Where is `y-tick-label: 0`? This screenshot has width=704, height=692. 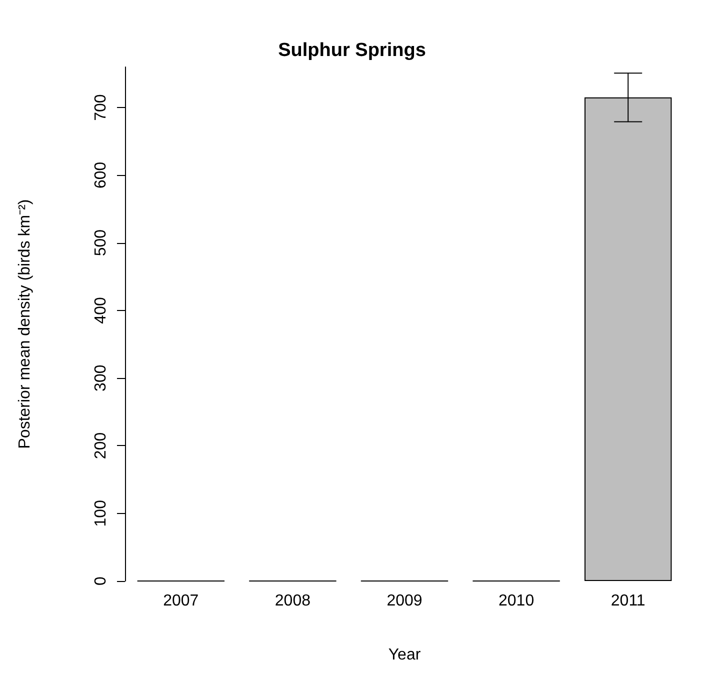 y-tick-label: 0 is located at coordinates (101, 581).